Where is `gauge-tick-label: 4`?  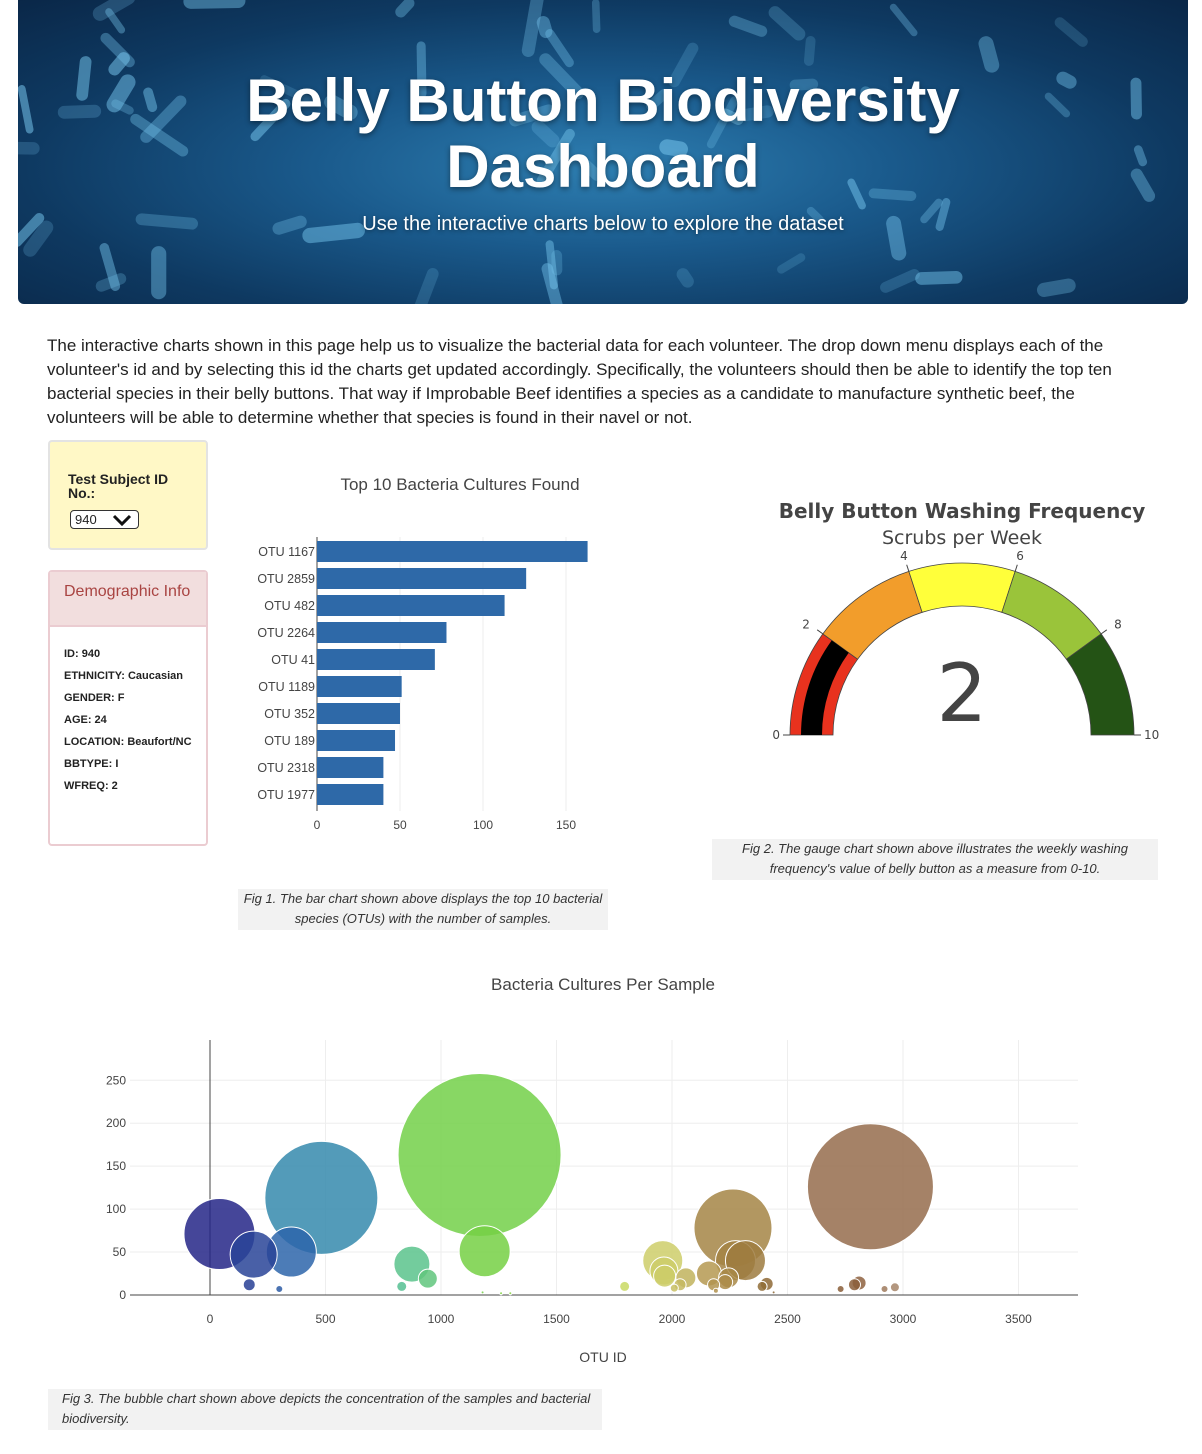 gauge-tick-label: 4 is located at coordinates (904, 556).